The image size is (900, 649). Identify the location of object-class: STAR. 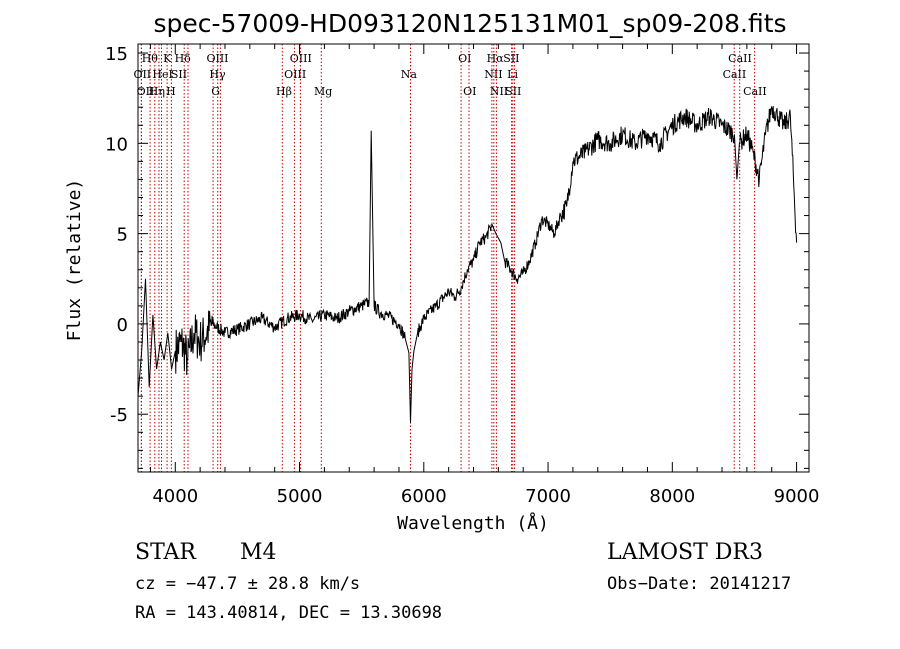
(165, 552).